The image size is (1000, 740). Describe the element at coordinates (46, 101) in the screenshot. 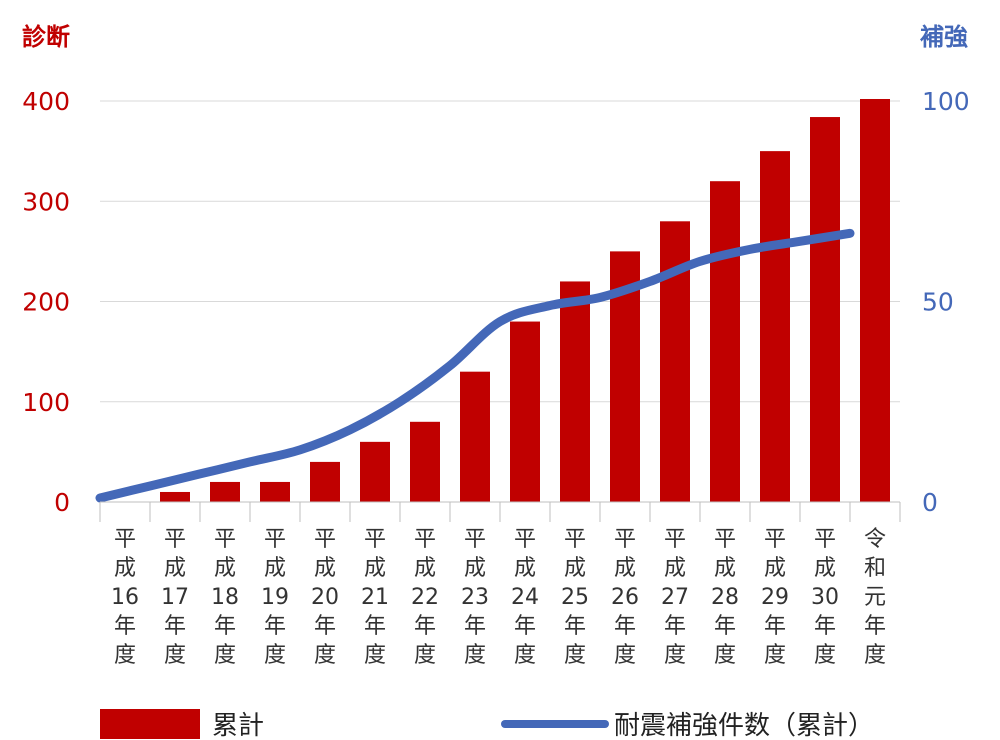

I see `left-tick-label: 400` at that location.